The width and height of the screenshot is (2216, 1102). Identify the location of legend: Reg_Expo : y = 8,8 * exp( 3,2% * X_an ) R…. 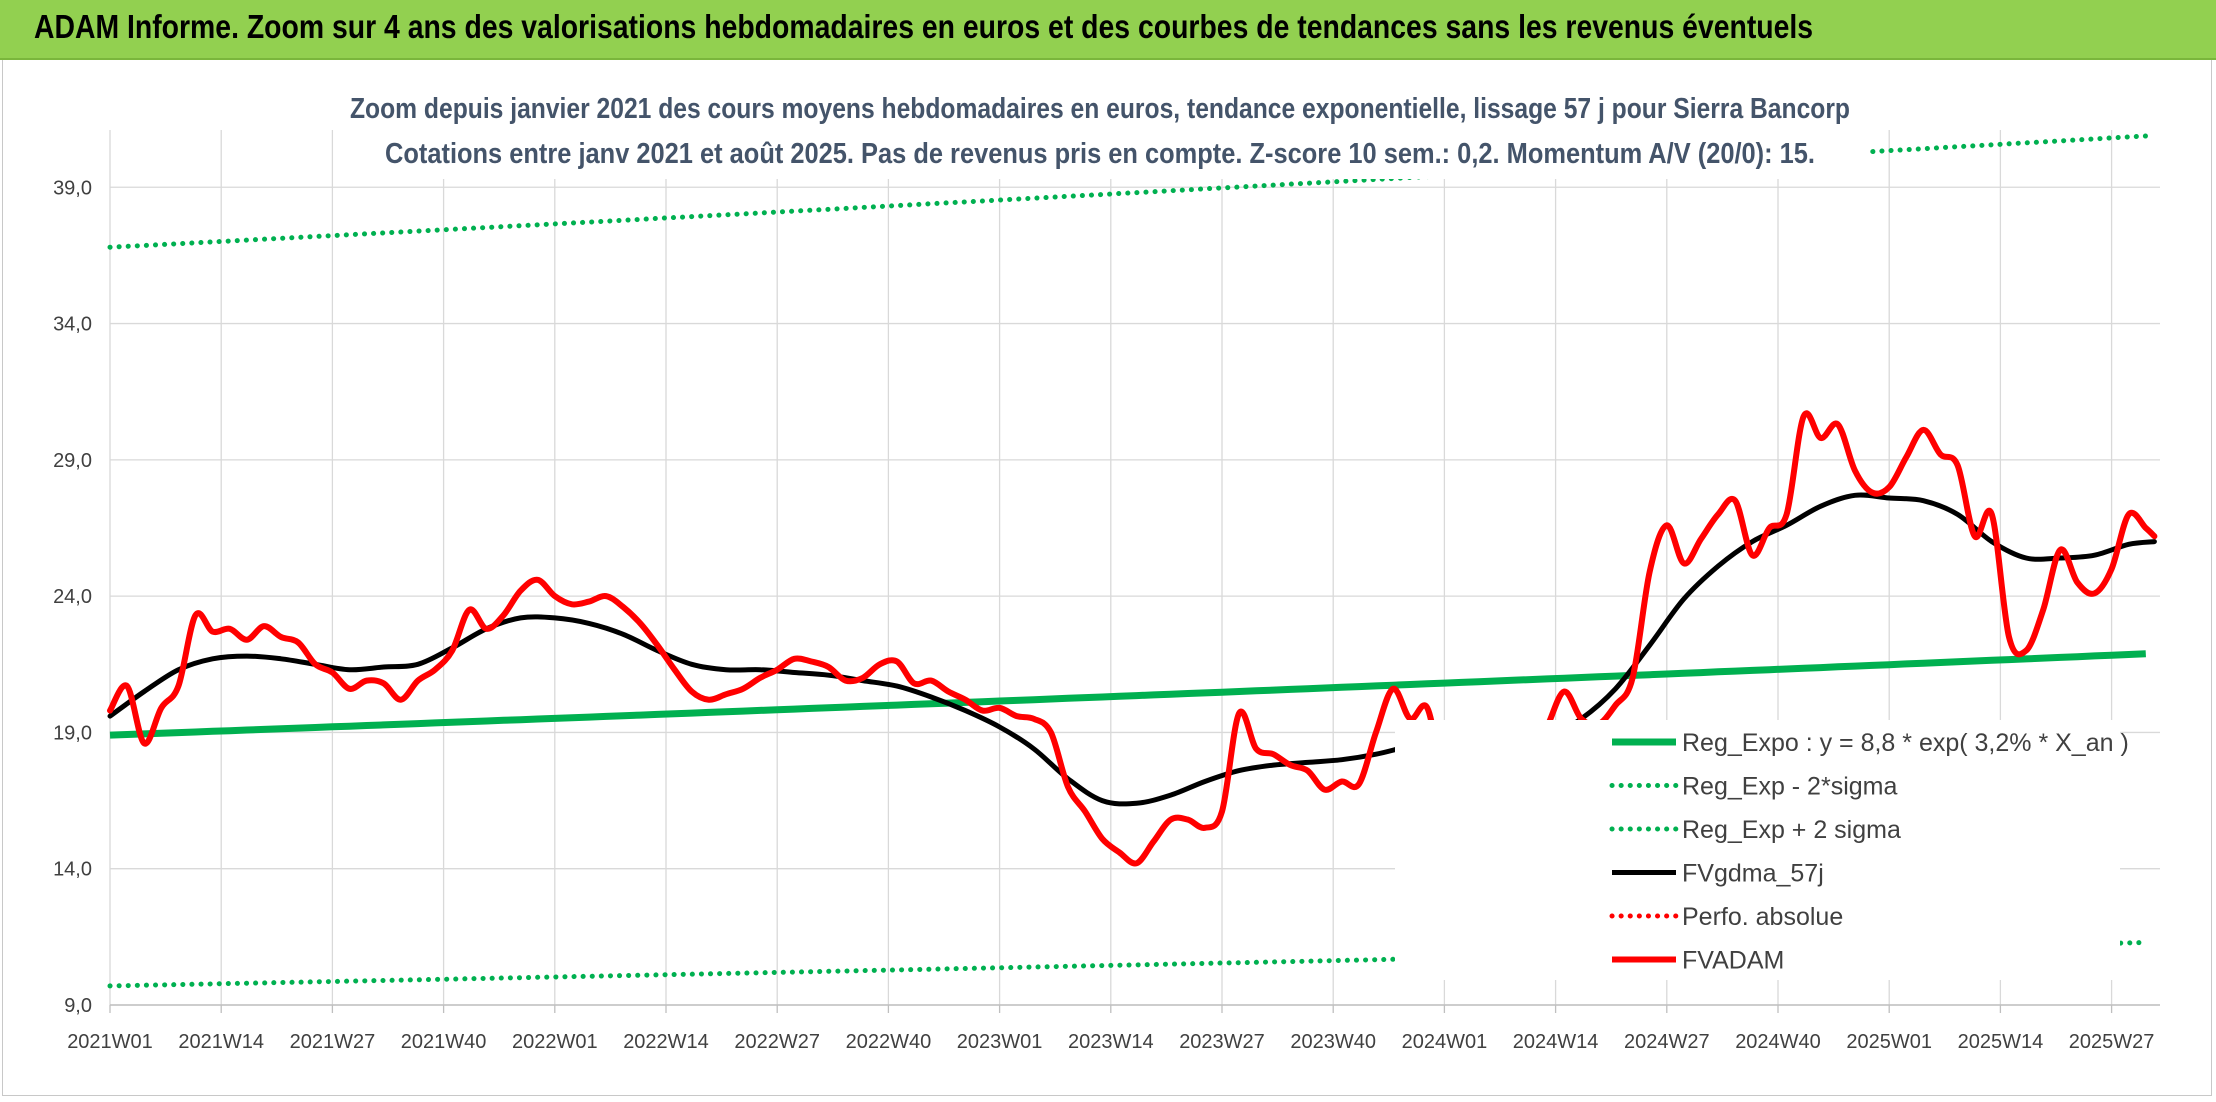
(1869, 852).